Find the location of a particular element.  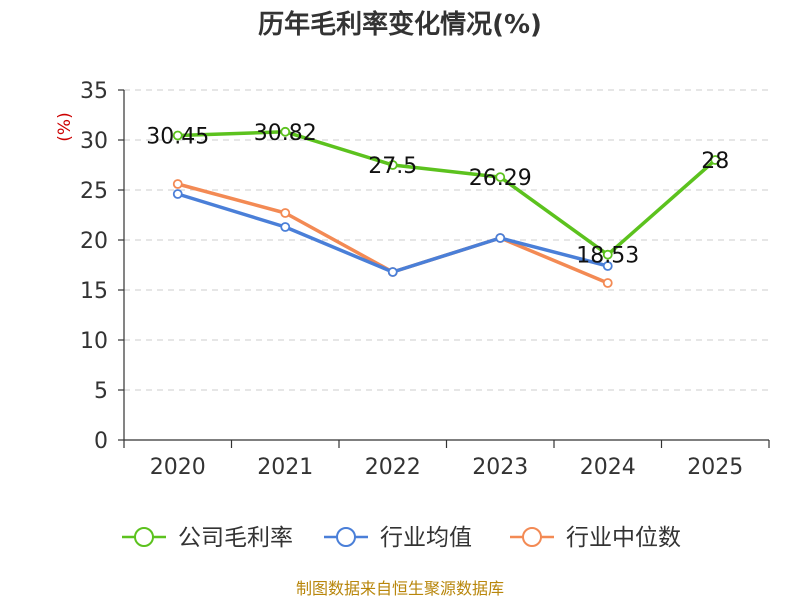

y-tick-label: 15 is located at coordinates (94, 291).